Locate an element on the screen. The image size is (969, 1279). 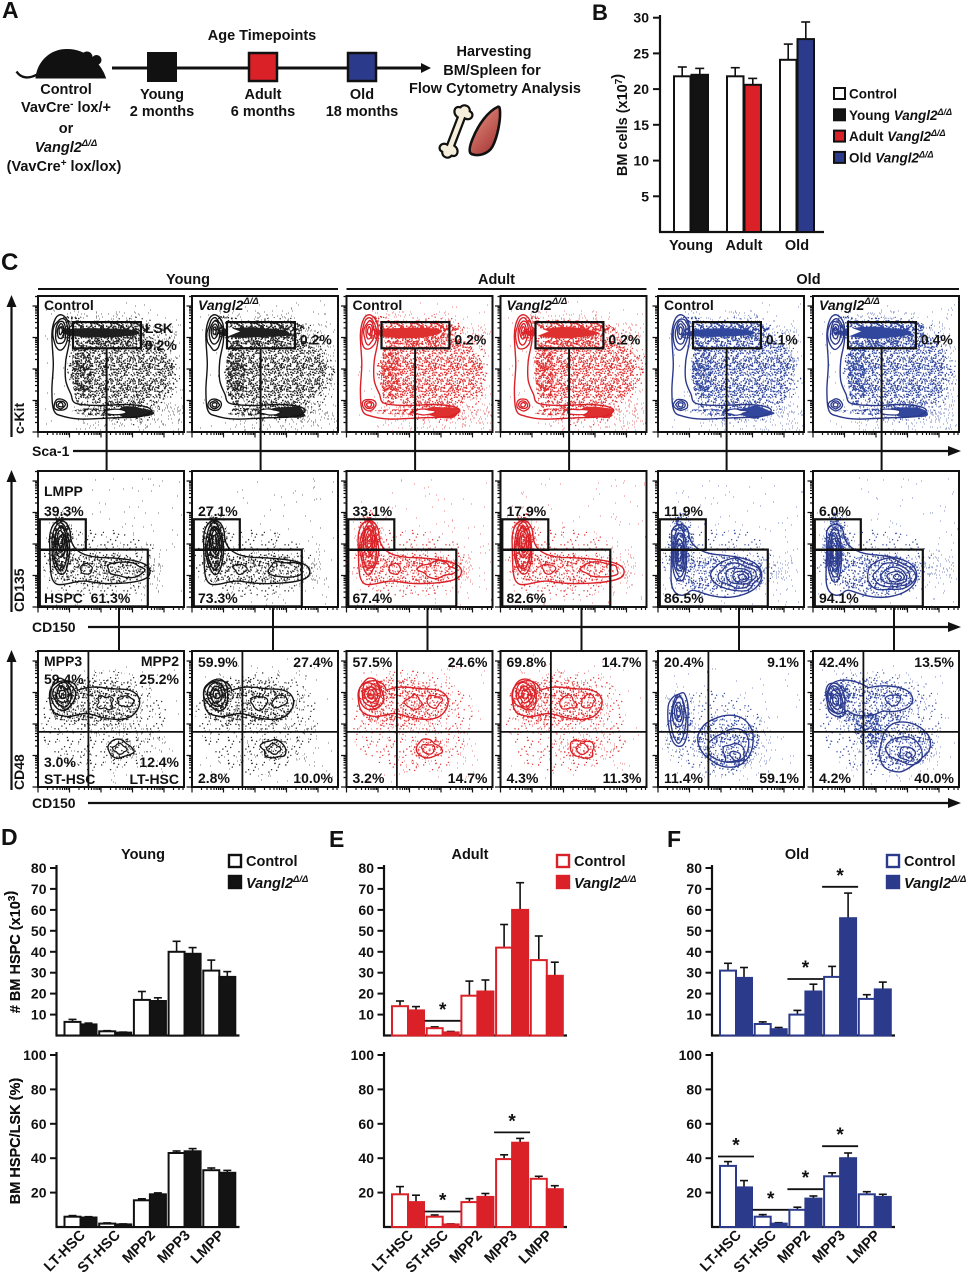
svg-text: Age Timepoints is located at coordinates (262, 36).